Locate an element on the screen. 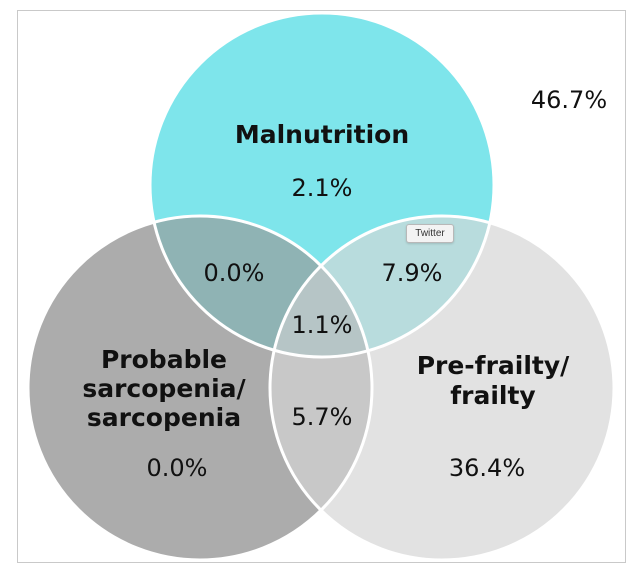 Image resolution: width=634 pixels, height=572 pixels. malnutrition-sarcopenia-value: 0.0% is located at coordinates (234, 273).